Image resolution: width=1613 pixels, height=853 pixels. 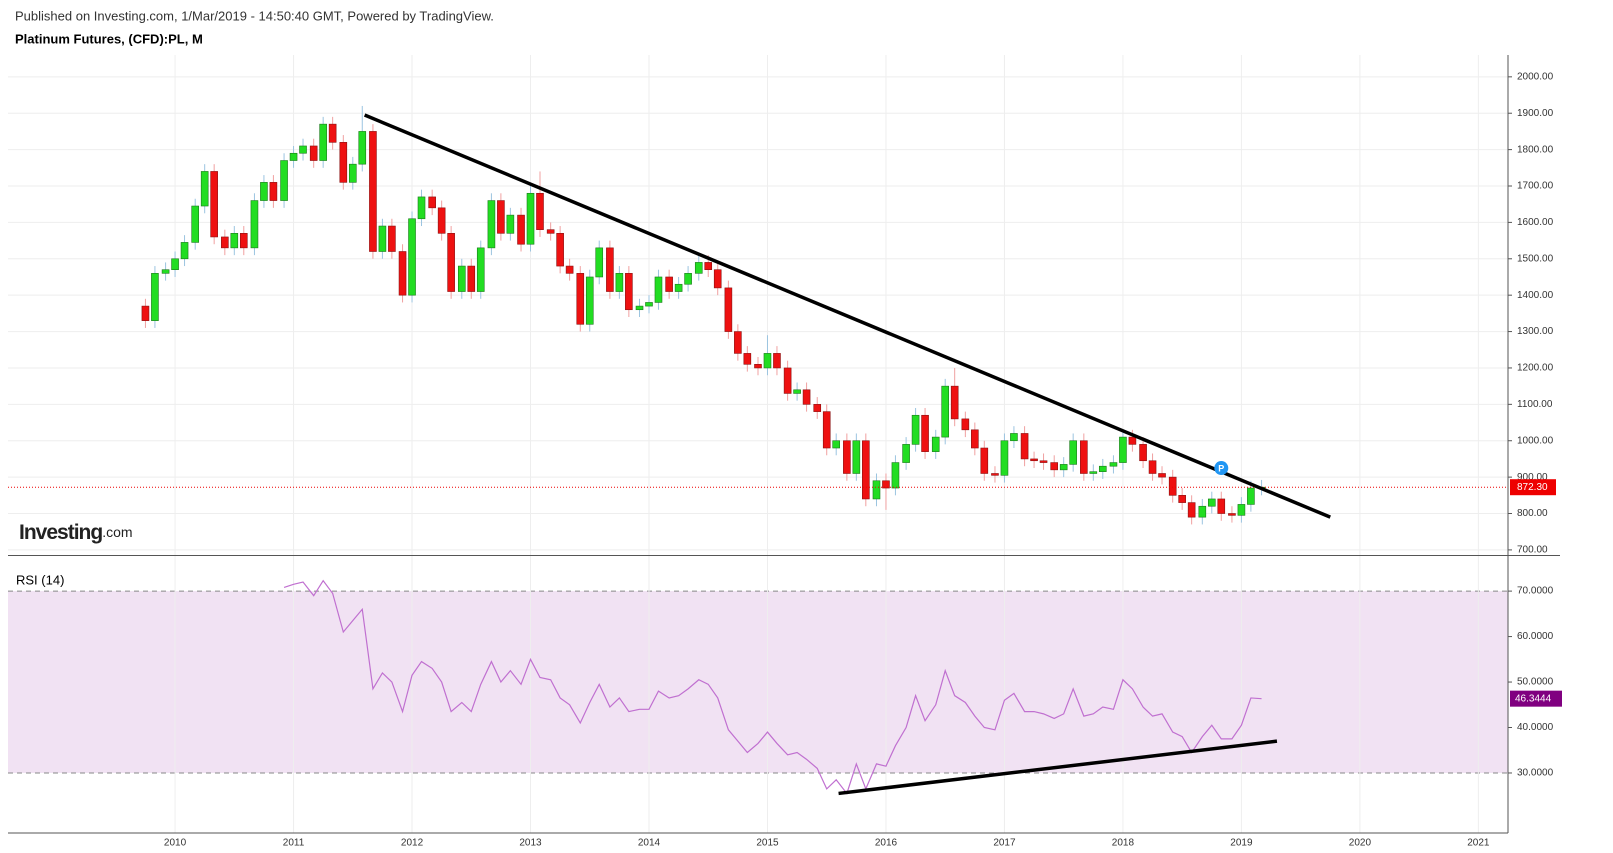 I want to click on y-tick-label: 2000.00, so click(x=1535, y=76).